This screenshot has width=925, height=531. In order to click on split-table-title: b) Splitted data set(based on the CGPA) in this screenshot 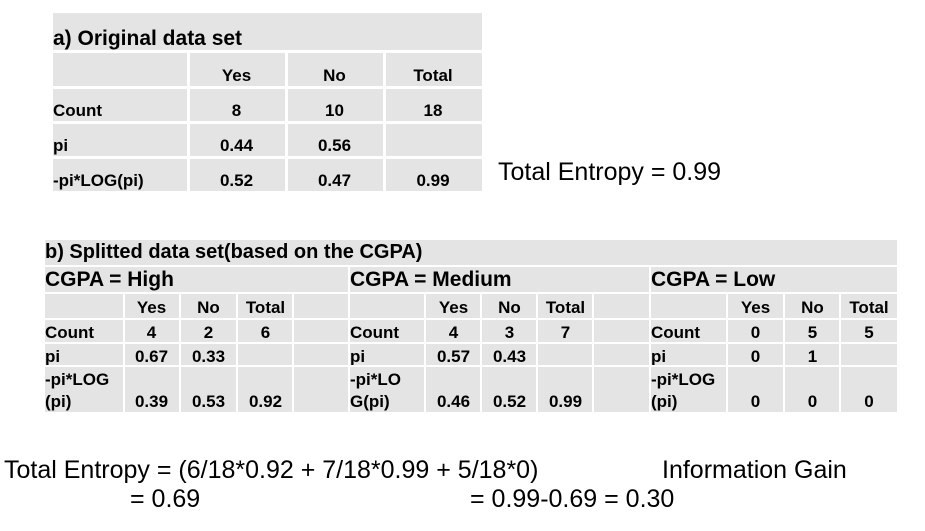, I will do `click(234, 252)`.